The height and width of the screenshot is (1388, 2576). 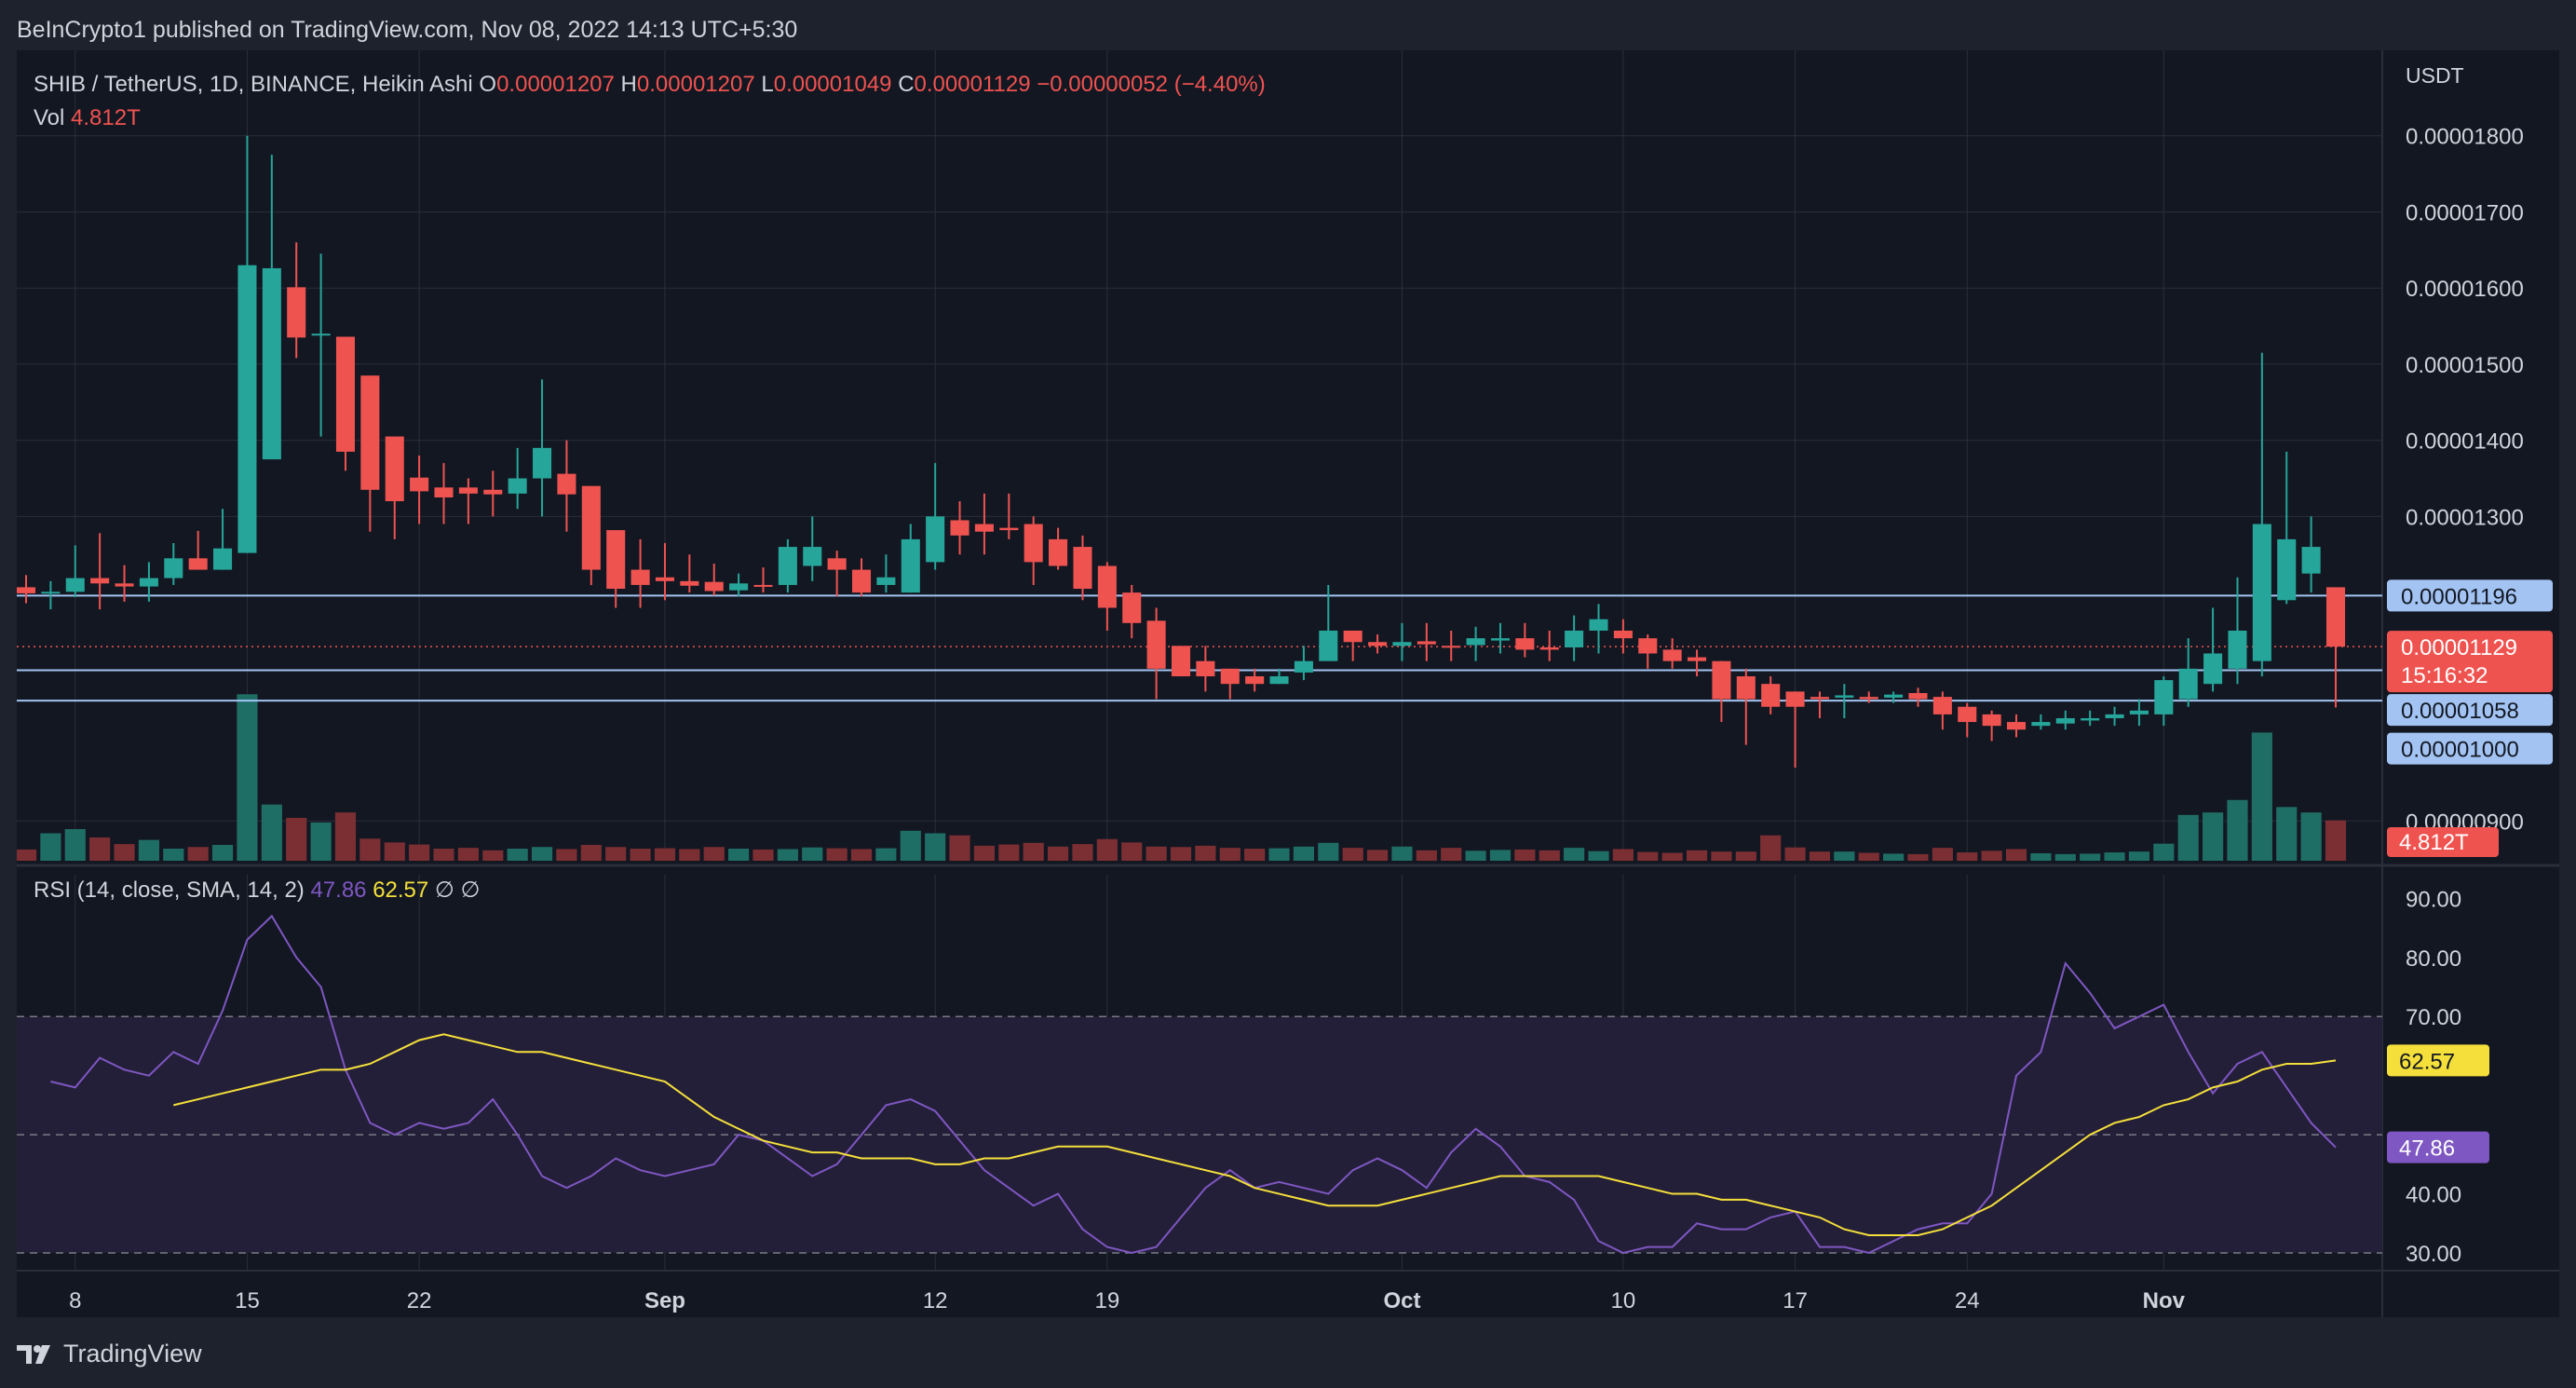 I want to click on legend-o-label: O, so click(x=488, y=84).